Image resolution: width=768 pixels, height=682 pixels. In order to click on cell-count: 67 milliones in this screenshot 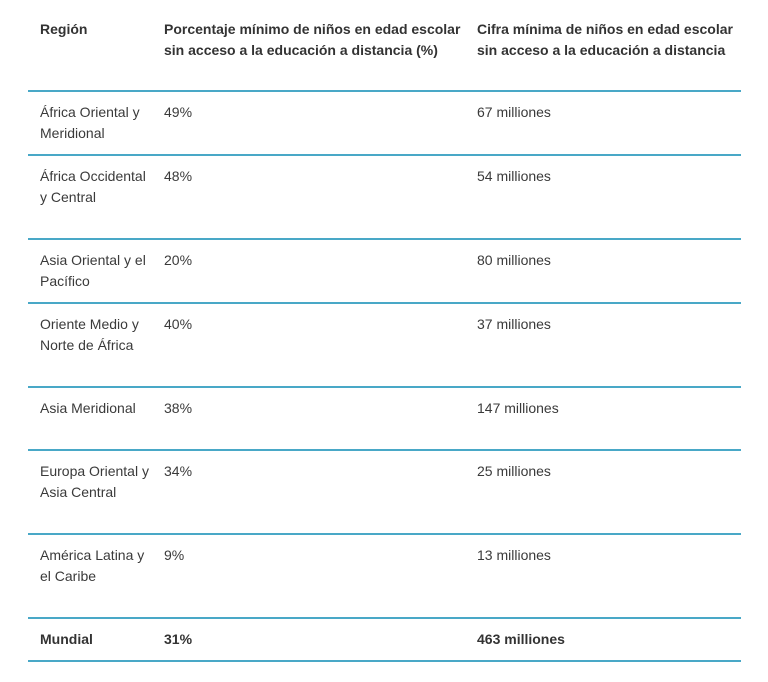, I will do `click(514, 112)`.